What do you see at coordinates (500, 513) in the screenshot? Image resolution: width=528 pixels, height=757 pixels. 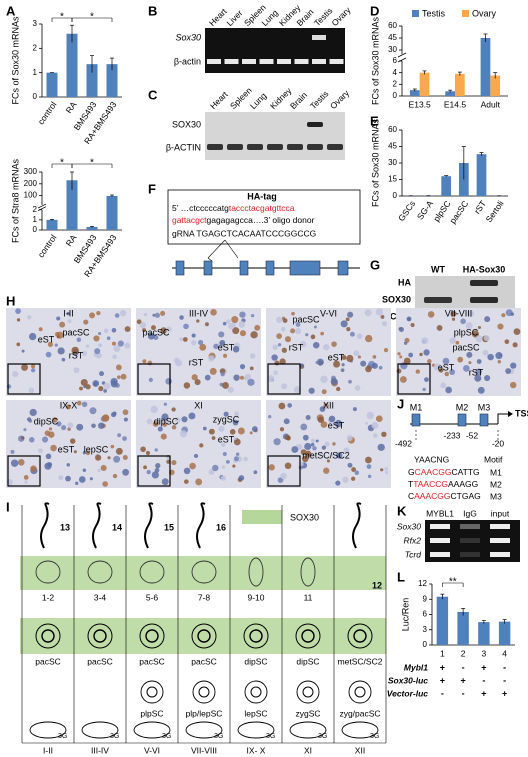 I see `lane-label: input` at bounding box center [500, 513].